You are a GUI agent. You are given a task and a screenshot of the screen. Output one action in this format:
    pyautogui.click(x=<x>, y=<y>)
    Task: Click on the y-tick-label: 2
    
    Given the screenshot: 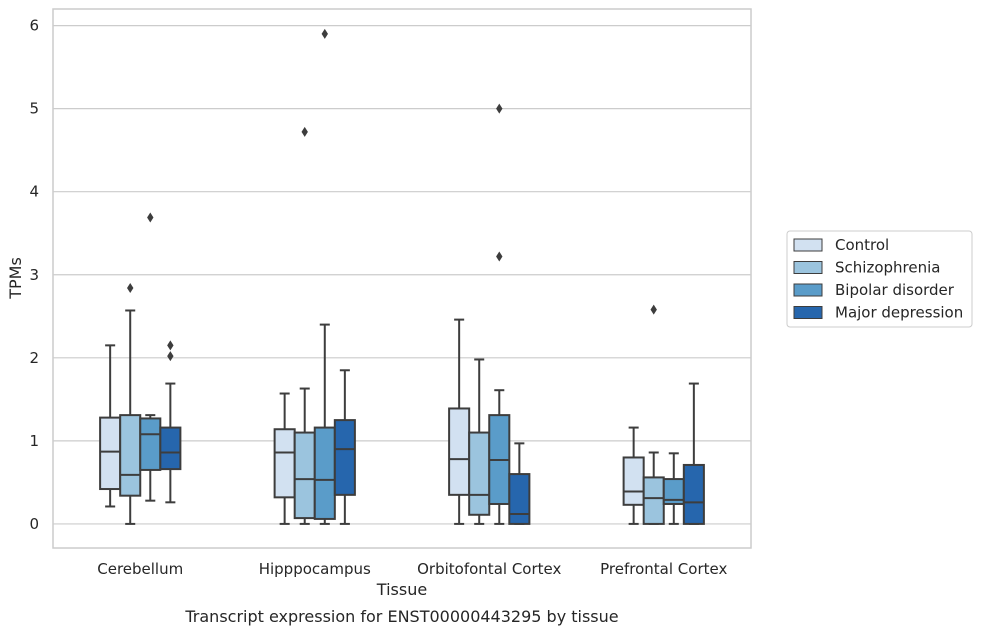 What is the action you would take?
    pyautogui.click(x=34, y=358)
    